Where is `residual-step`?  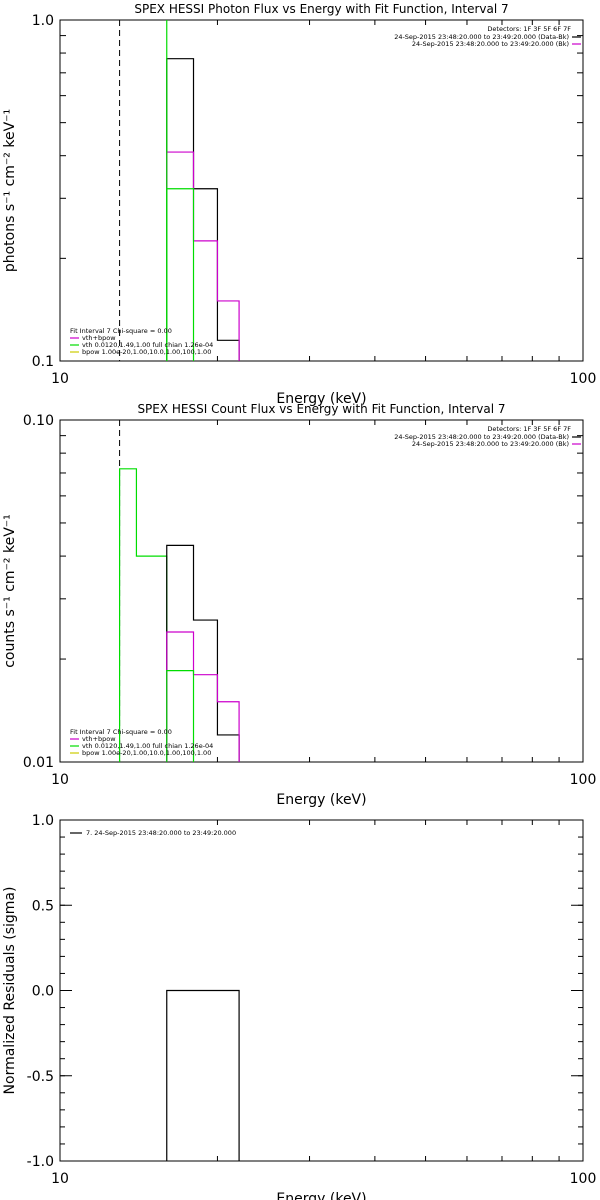 residual-step is located at coordinates (203, 1075).